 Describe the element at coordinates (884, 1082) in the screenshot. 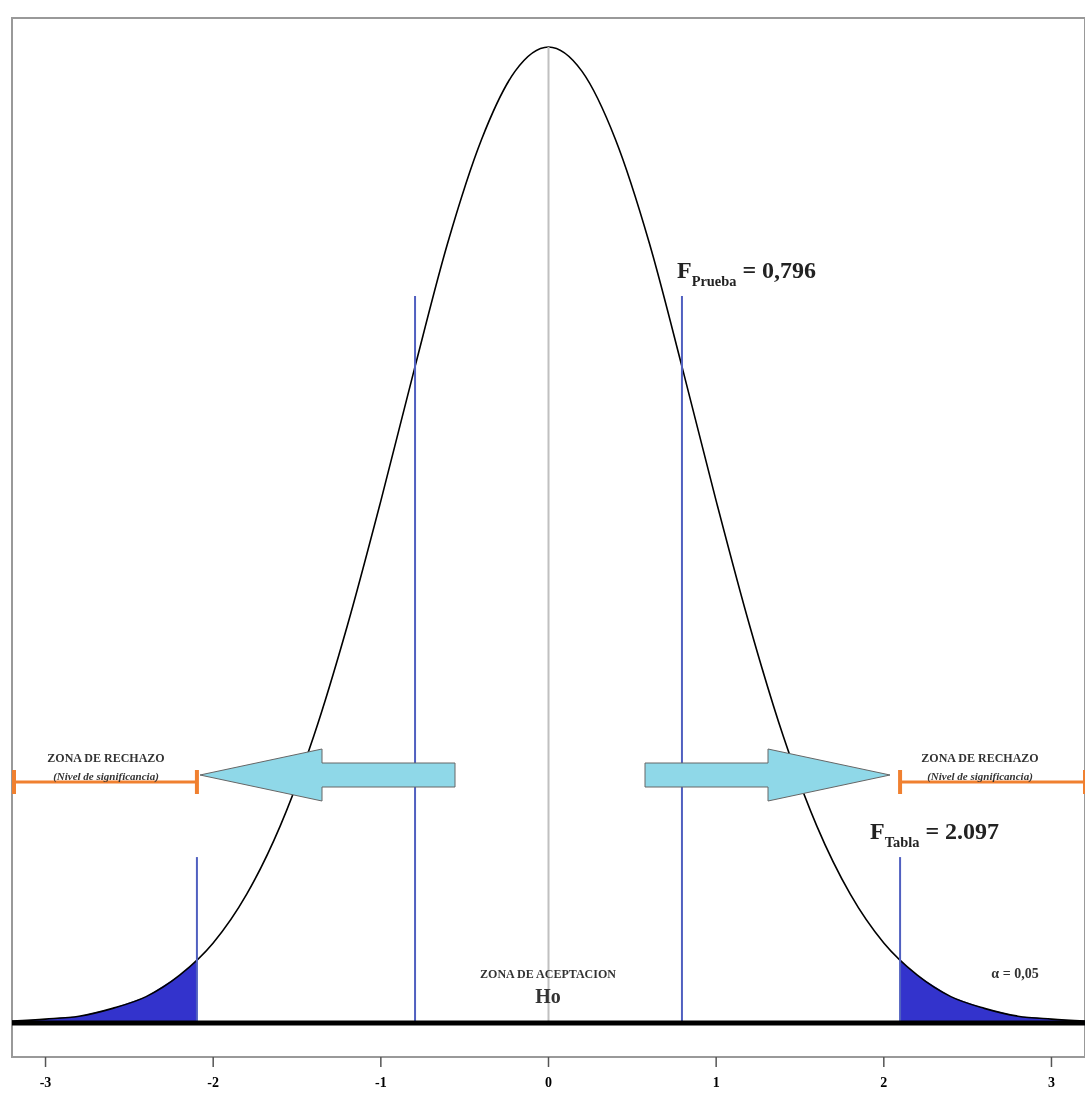

I see `x-tick-label: 2` at that location.